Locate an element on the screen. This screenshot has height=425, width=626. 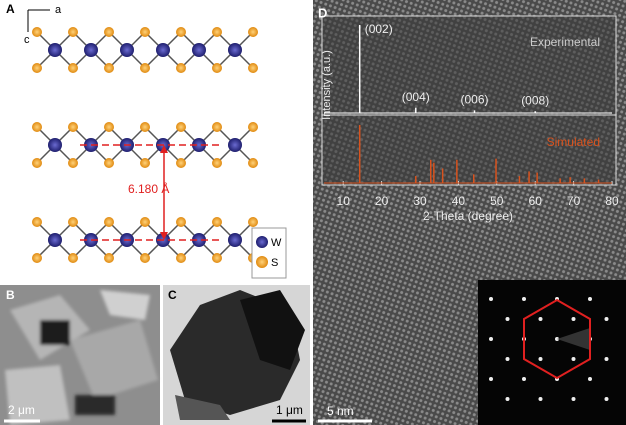
legend-box is located at coordinates (269, 253).